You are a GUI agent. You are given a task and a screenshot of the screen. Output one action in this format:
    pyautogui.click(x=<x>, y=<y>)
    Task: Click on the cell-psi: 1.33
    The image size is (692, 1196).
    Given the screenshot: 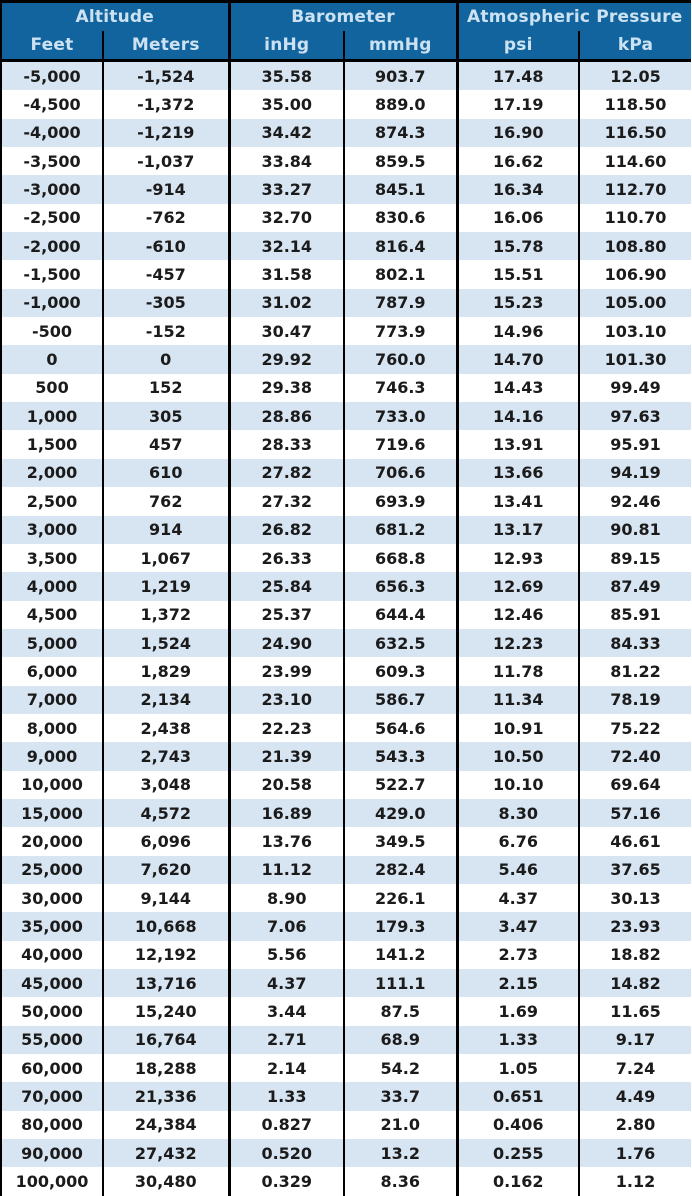 What is the action you would take?
    pyautogui.click(x=517, y=1040)
    